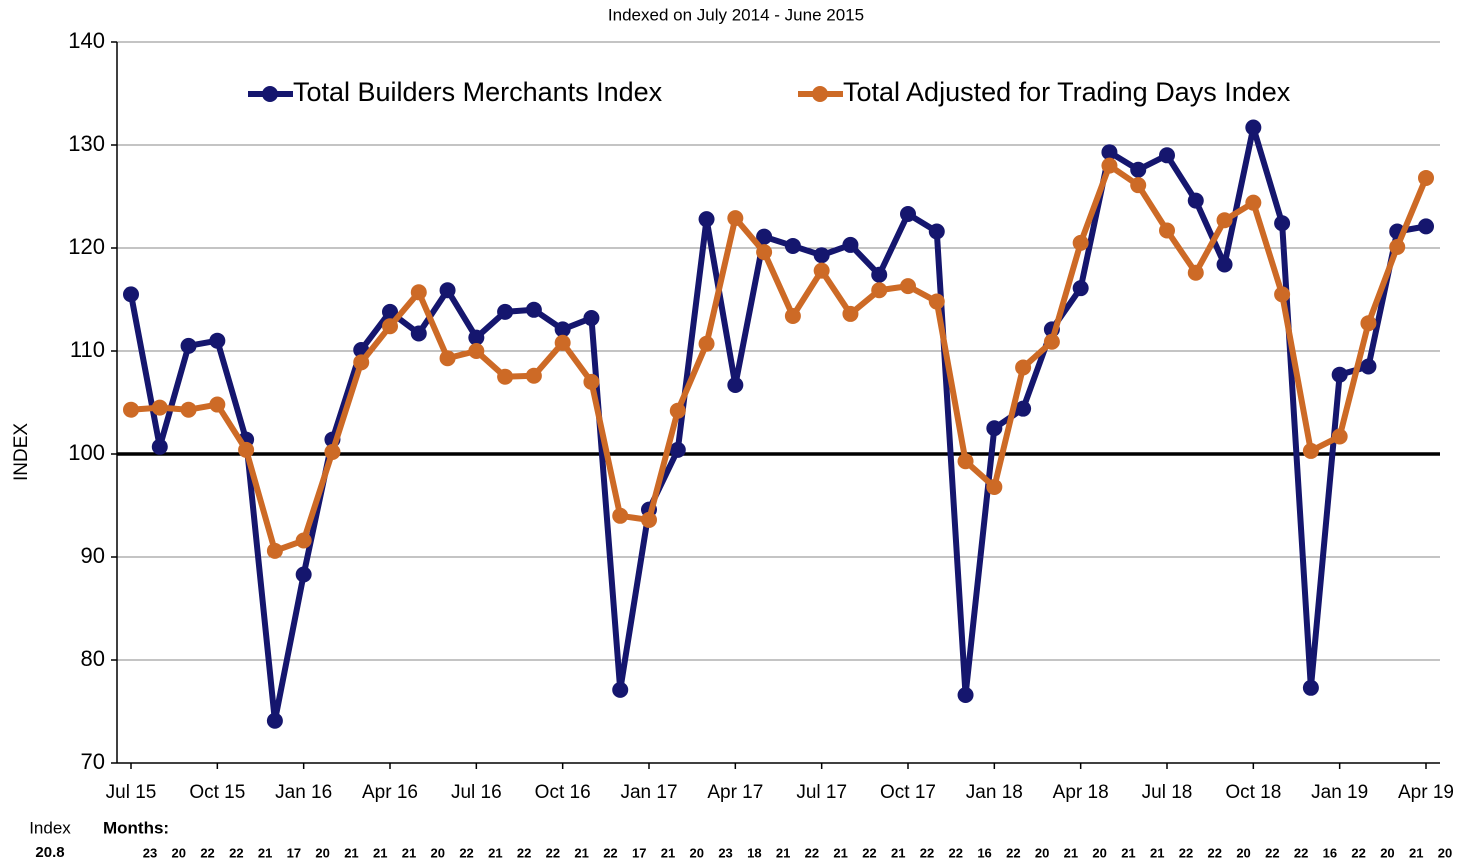 Image resolution: width=1457 pixels, height=864 pixels. Describe the element at coordinates (1339, 792) in the screenshot. I see `x-tick-label: Jan 19` at that location.